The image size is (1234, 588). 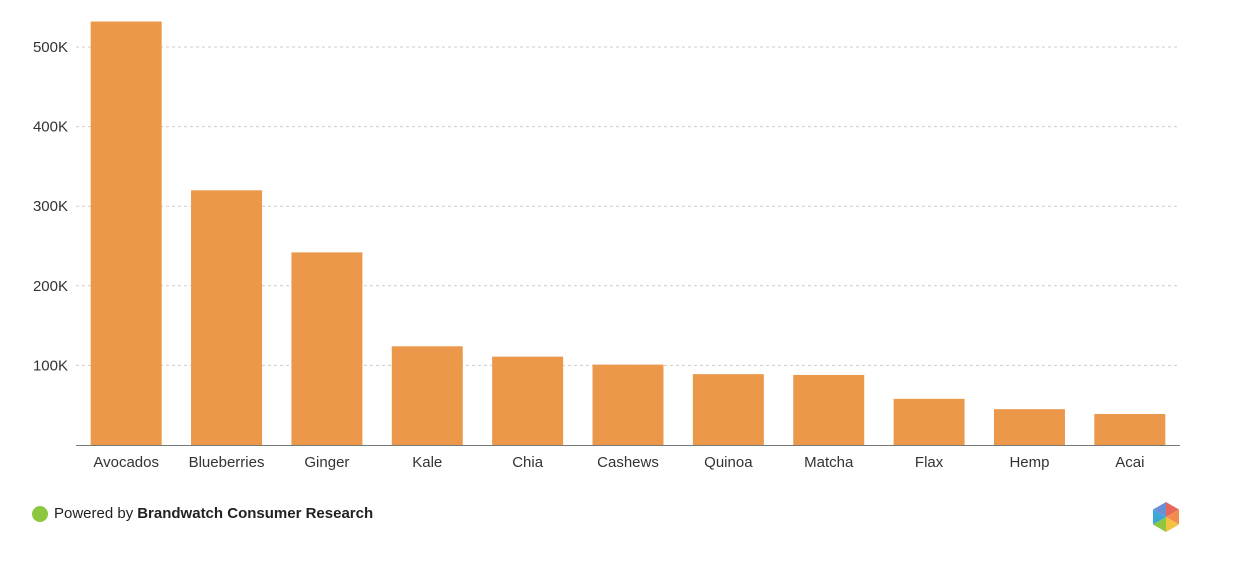 I want to click on x-tick-label: Cashews, so click(x=628, y=462).